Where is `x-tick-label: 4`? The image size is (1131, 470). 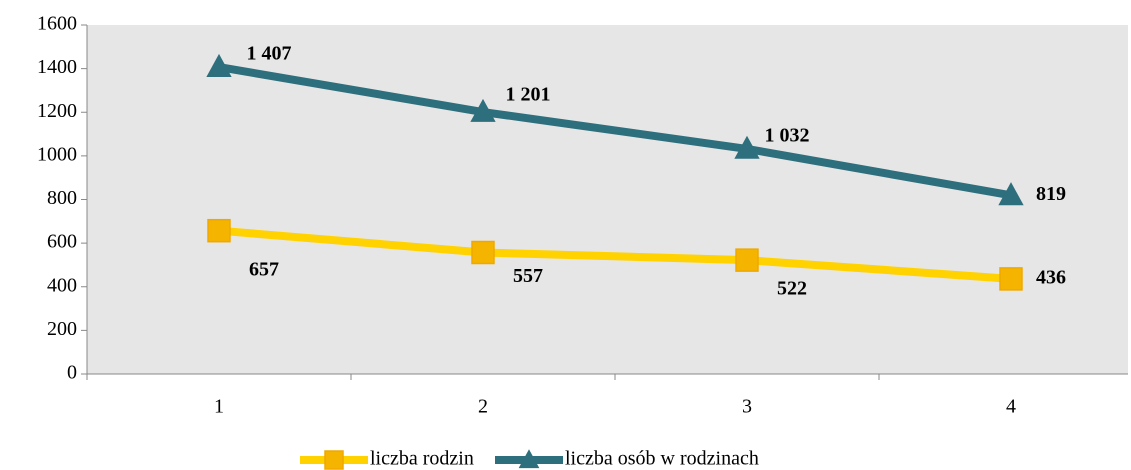 x-tick-label: 4 is located at coordinates (1011, 407).